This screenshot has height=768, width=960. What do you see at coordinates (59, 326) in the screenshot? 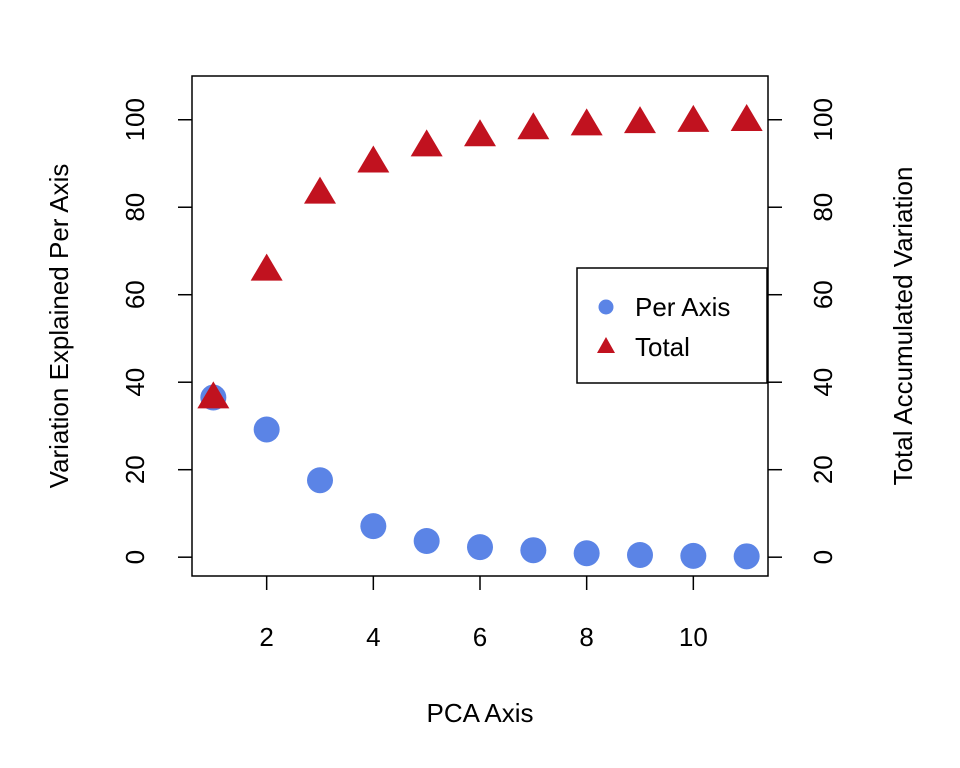
I see `y-axis-left-label: Variation Explained Per Axis` at bounding box center [59, 326].